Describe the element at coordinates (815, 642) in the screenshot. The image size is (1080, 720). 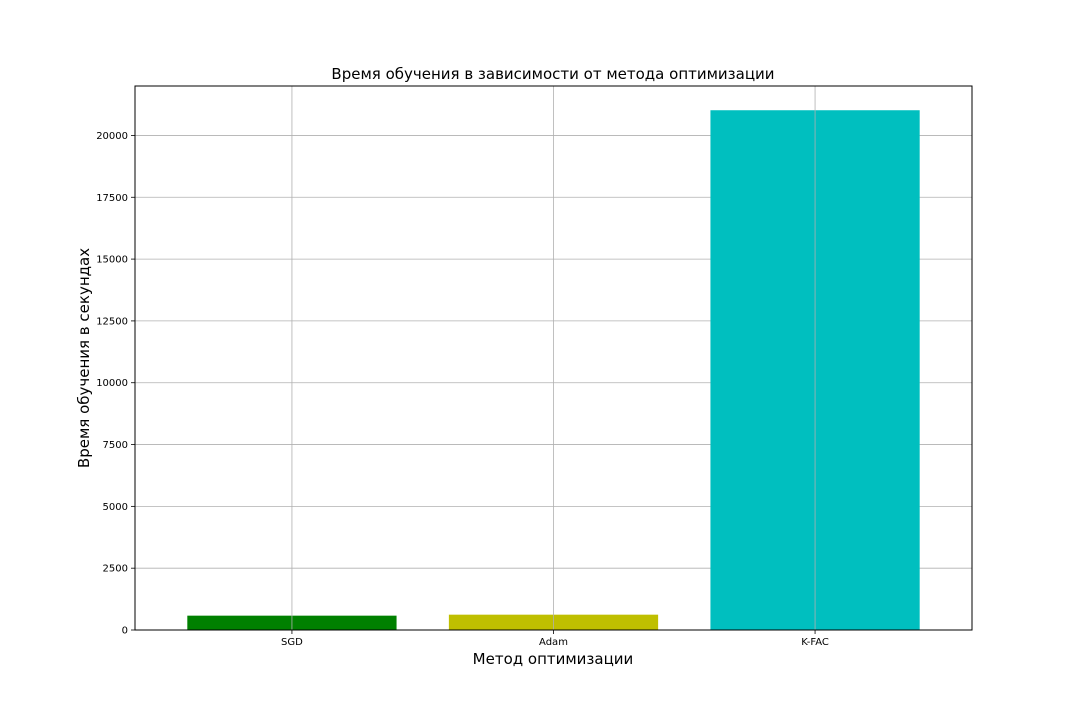
I see `x-tick-label: K-FAC` at that location.